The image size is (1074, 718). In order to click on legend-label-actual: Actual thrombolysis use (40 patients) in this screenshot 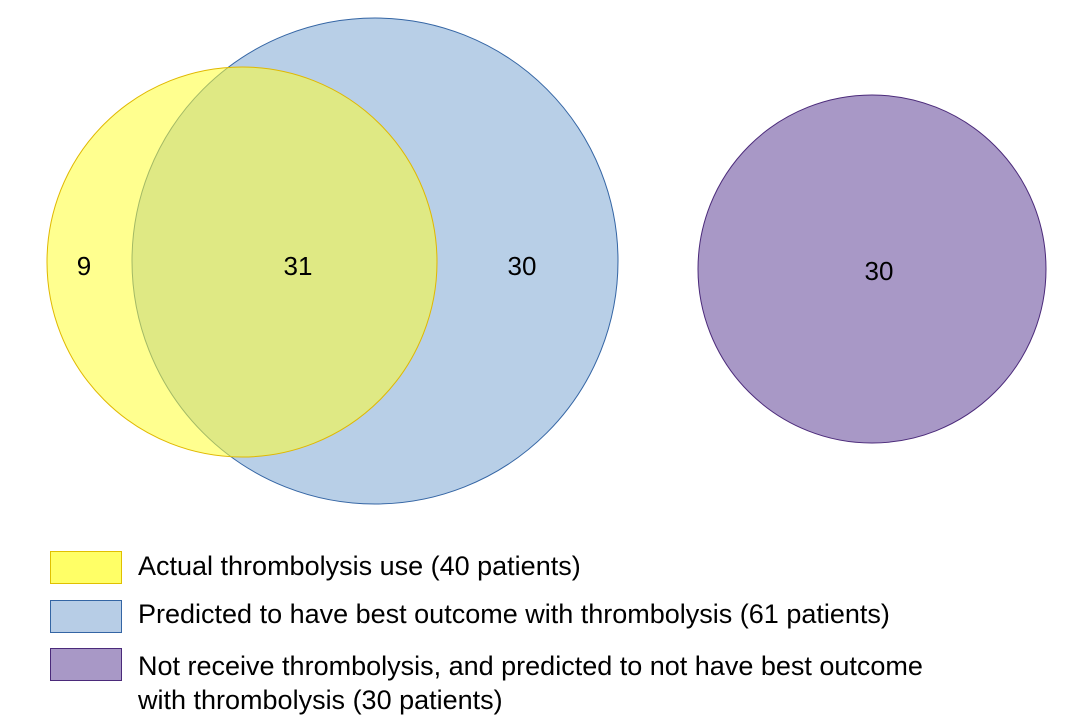, I will do `click(359, 566)`.